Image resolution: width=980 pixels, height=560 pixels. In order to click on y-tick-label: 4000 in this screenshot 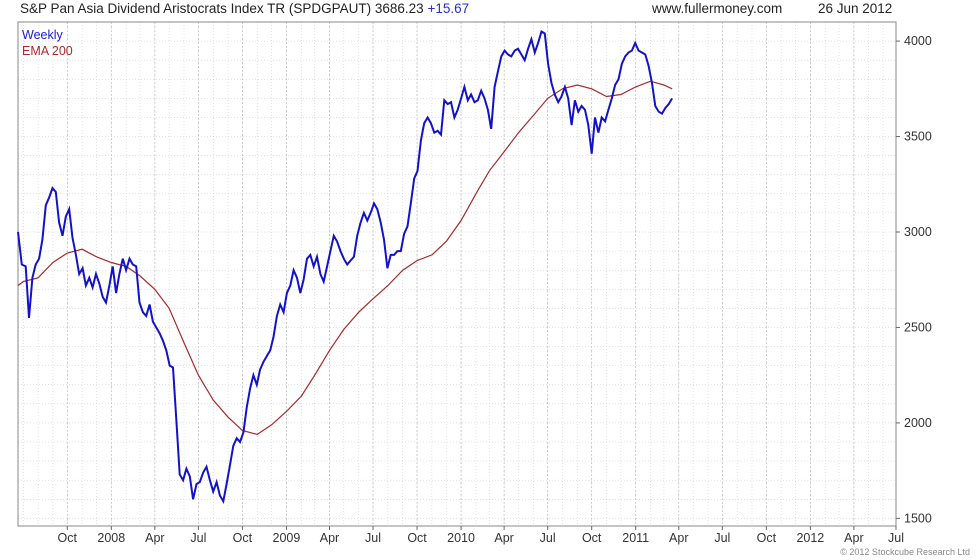, I will do `click(918, 41)`.